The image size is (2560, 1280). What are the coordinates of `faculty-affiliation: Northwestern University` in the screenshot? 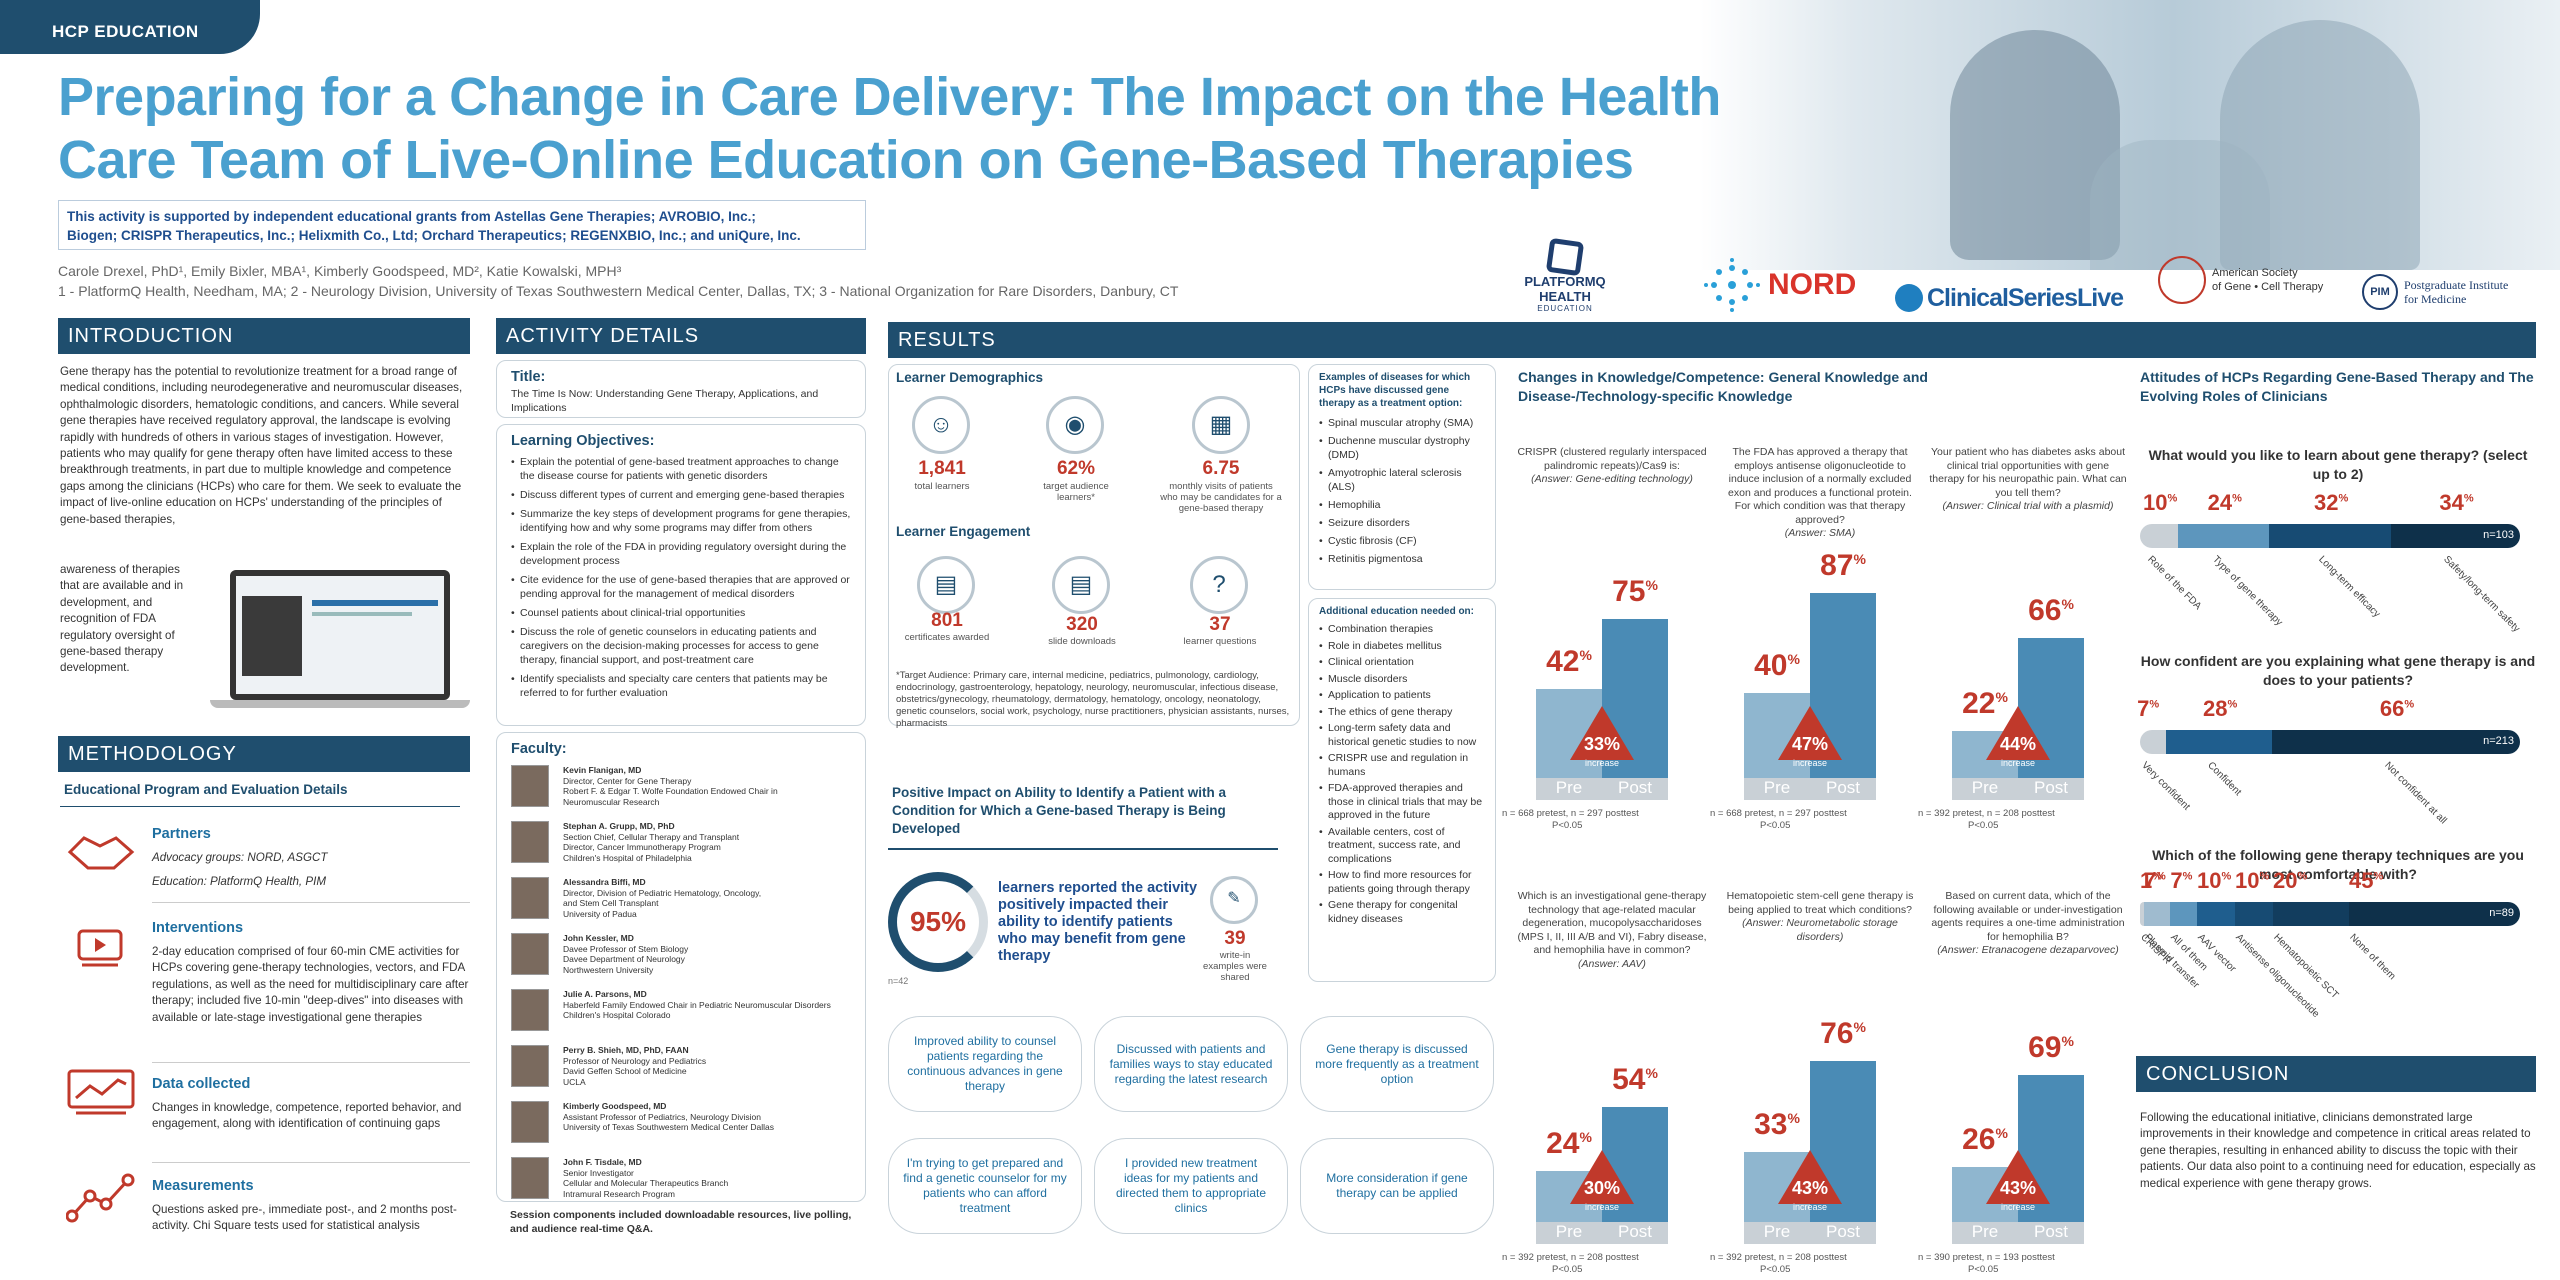 It's located at (608, 969).